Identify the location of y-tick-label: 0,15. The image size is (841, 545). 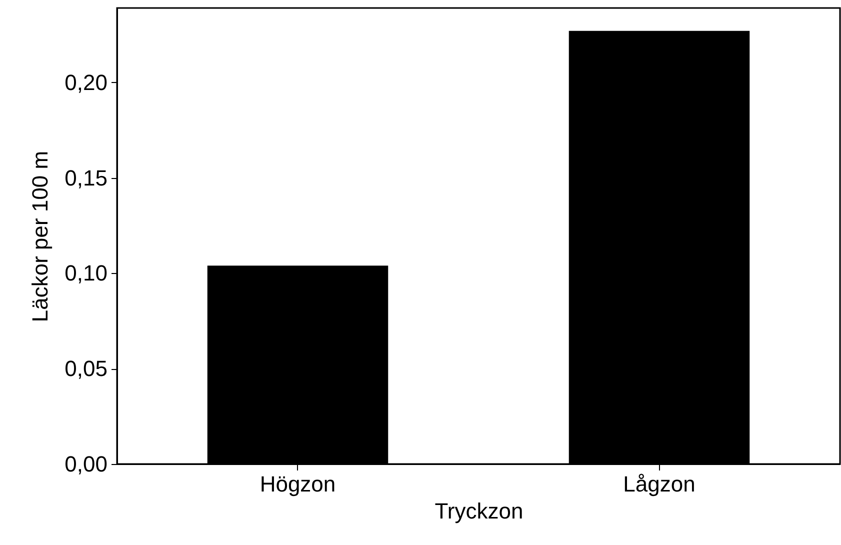
(86, 177).